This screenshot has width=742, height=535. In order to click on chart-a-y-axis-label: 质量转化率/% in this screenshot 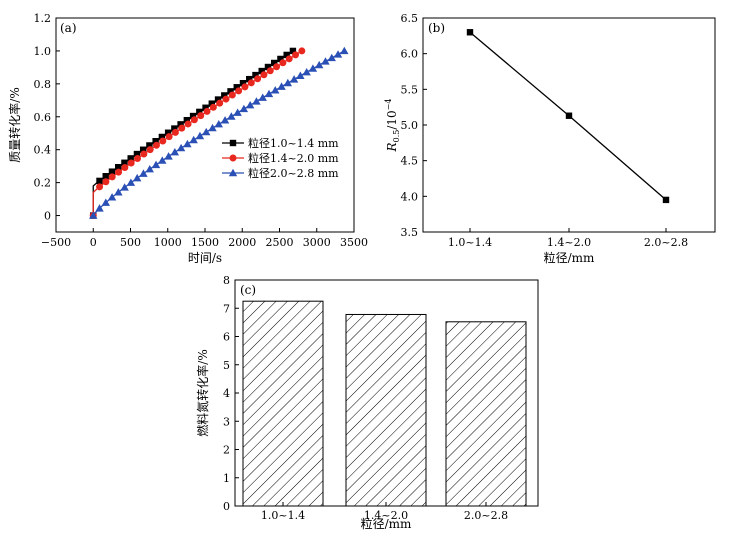, I will do `click(14, 124)`.